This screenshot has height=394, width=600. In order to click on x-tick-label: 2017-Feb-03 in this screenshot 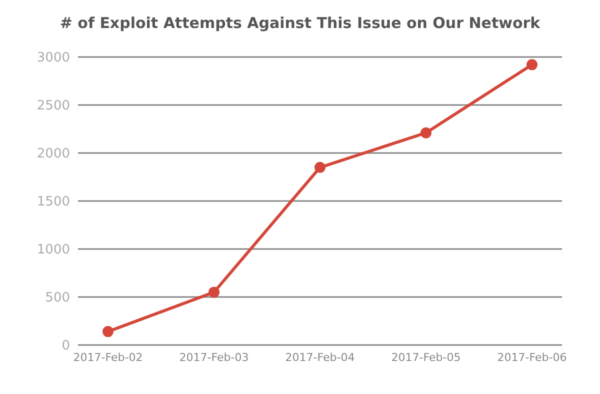, I will do `click(214, 357)`.